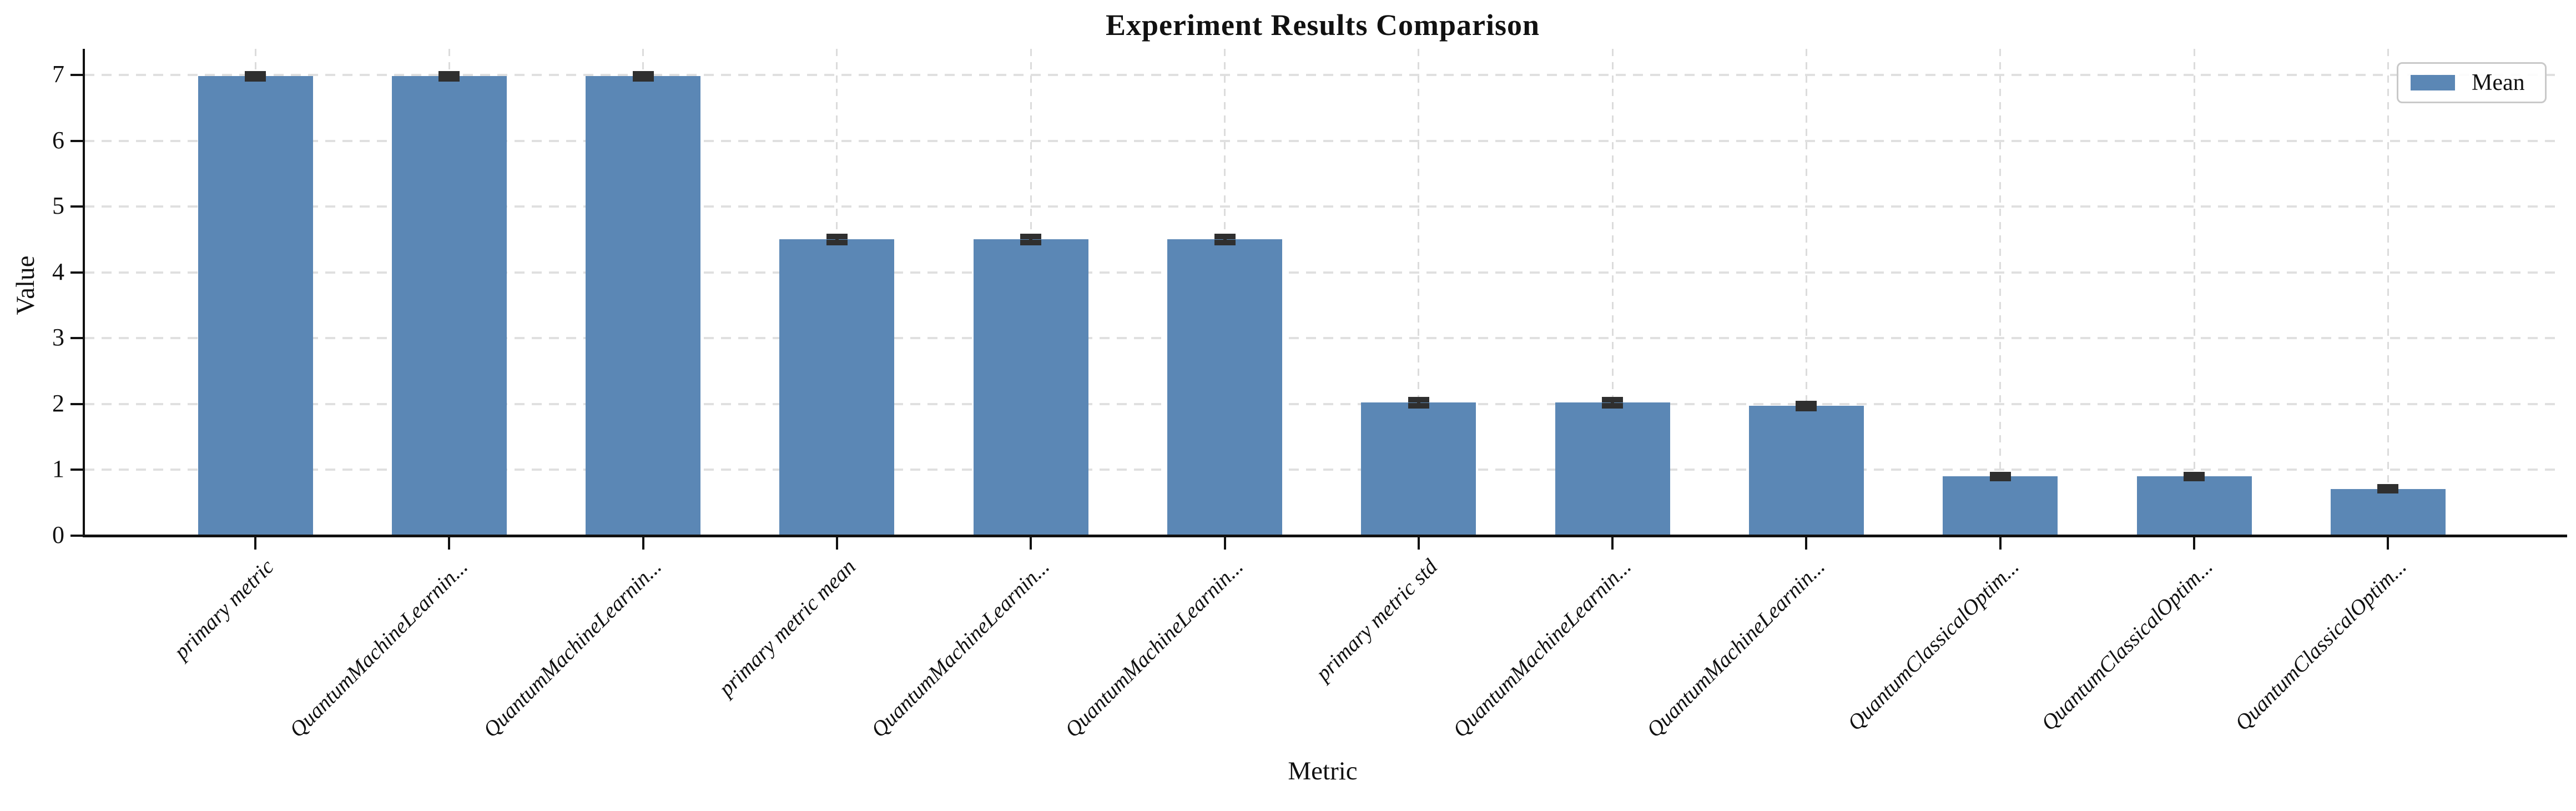  I want to click on y-tick-label: 1, so click(58, 469).